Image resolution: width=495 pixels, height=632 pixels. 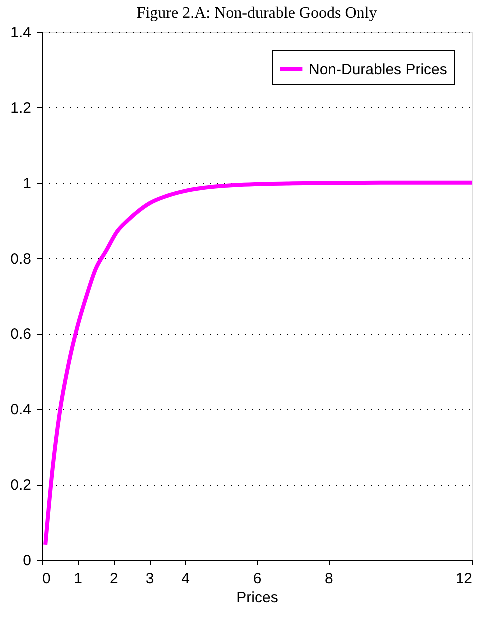 What do you see at coordinates (46, 579) in the screenshot?
I see `x-tick-label: 0` at bounding box center [46, 579].